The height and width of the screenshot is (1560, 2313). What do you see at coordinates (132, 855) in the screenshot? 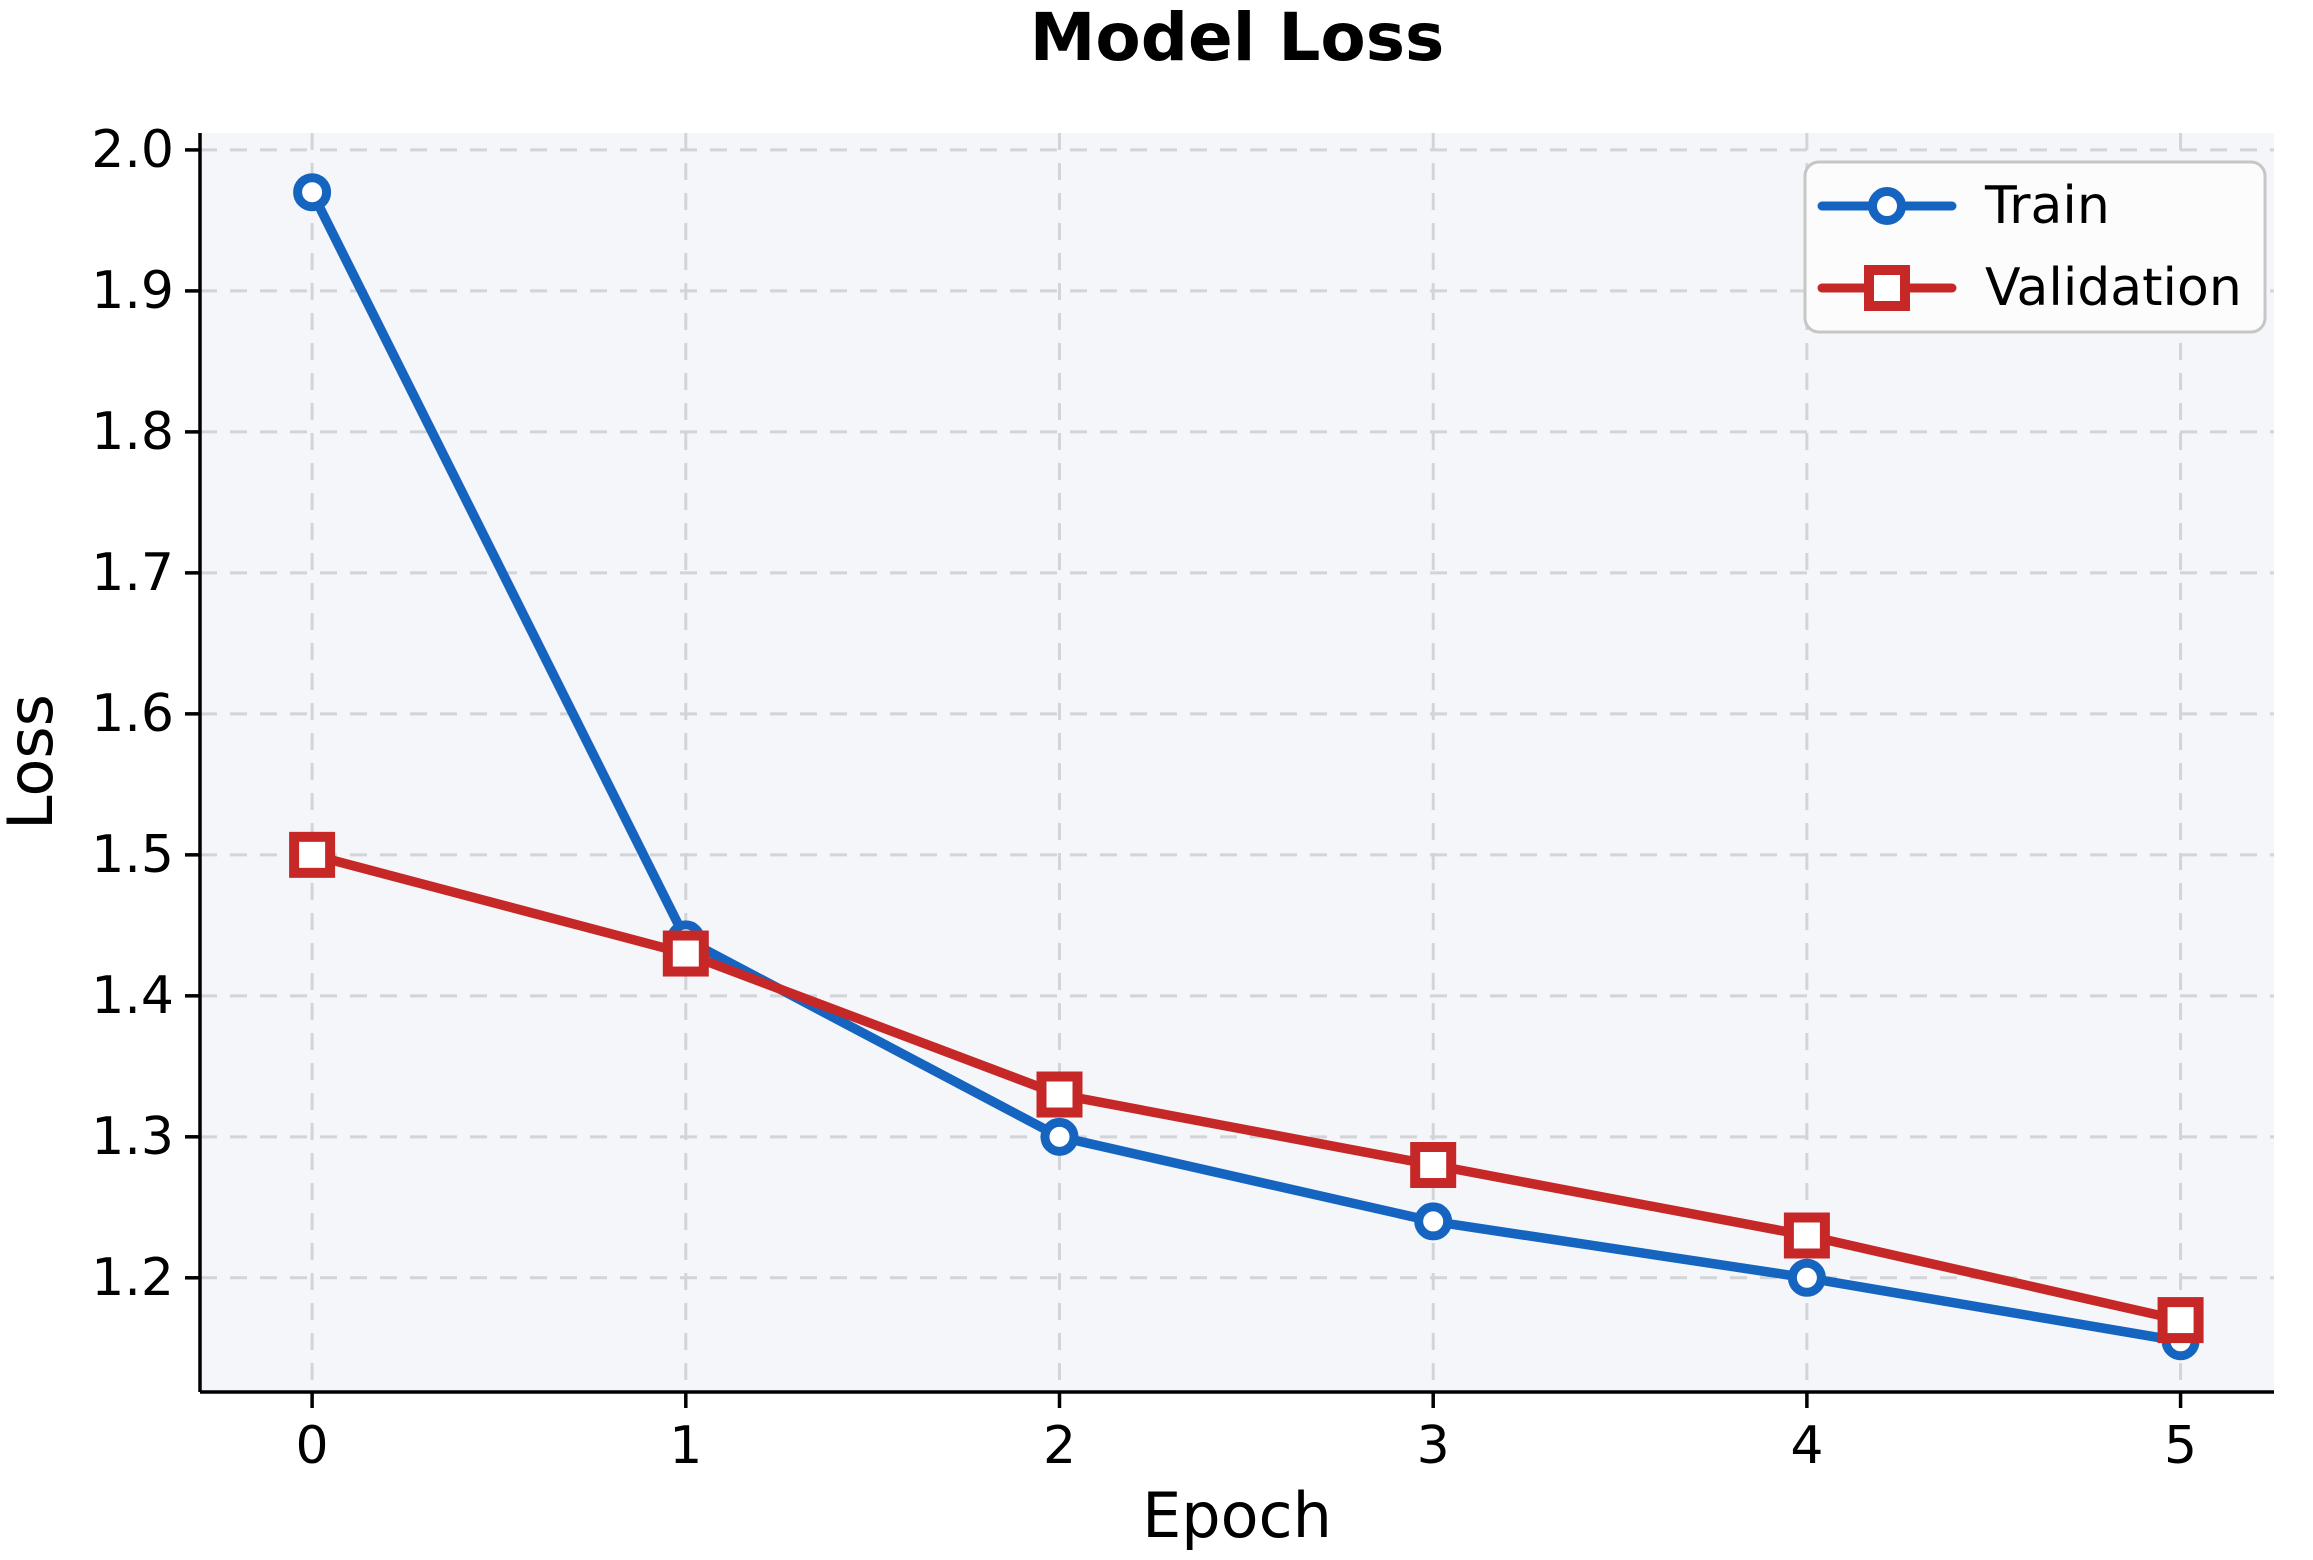
I see `y-tick-label: 1.5` at bounding box center [132, 855].